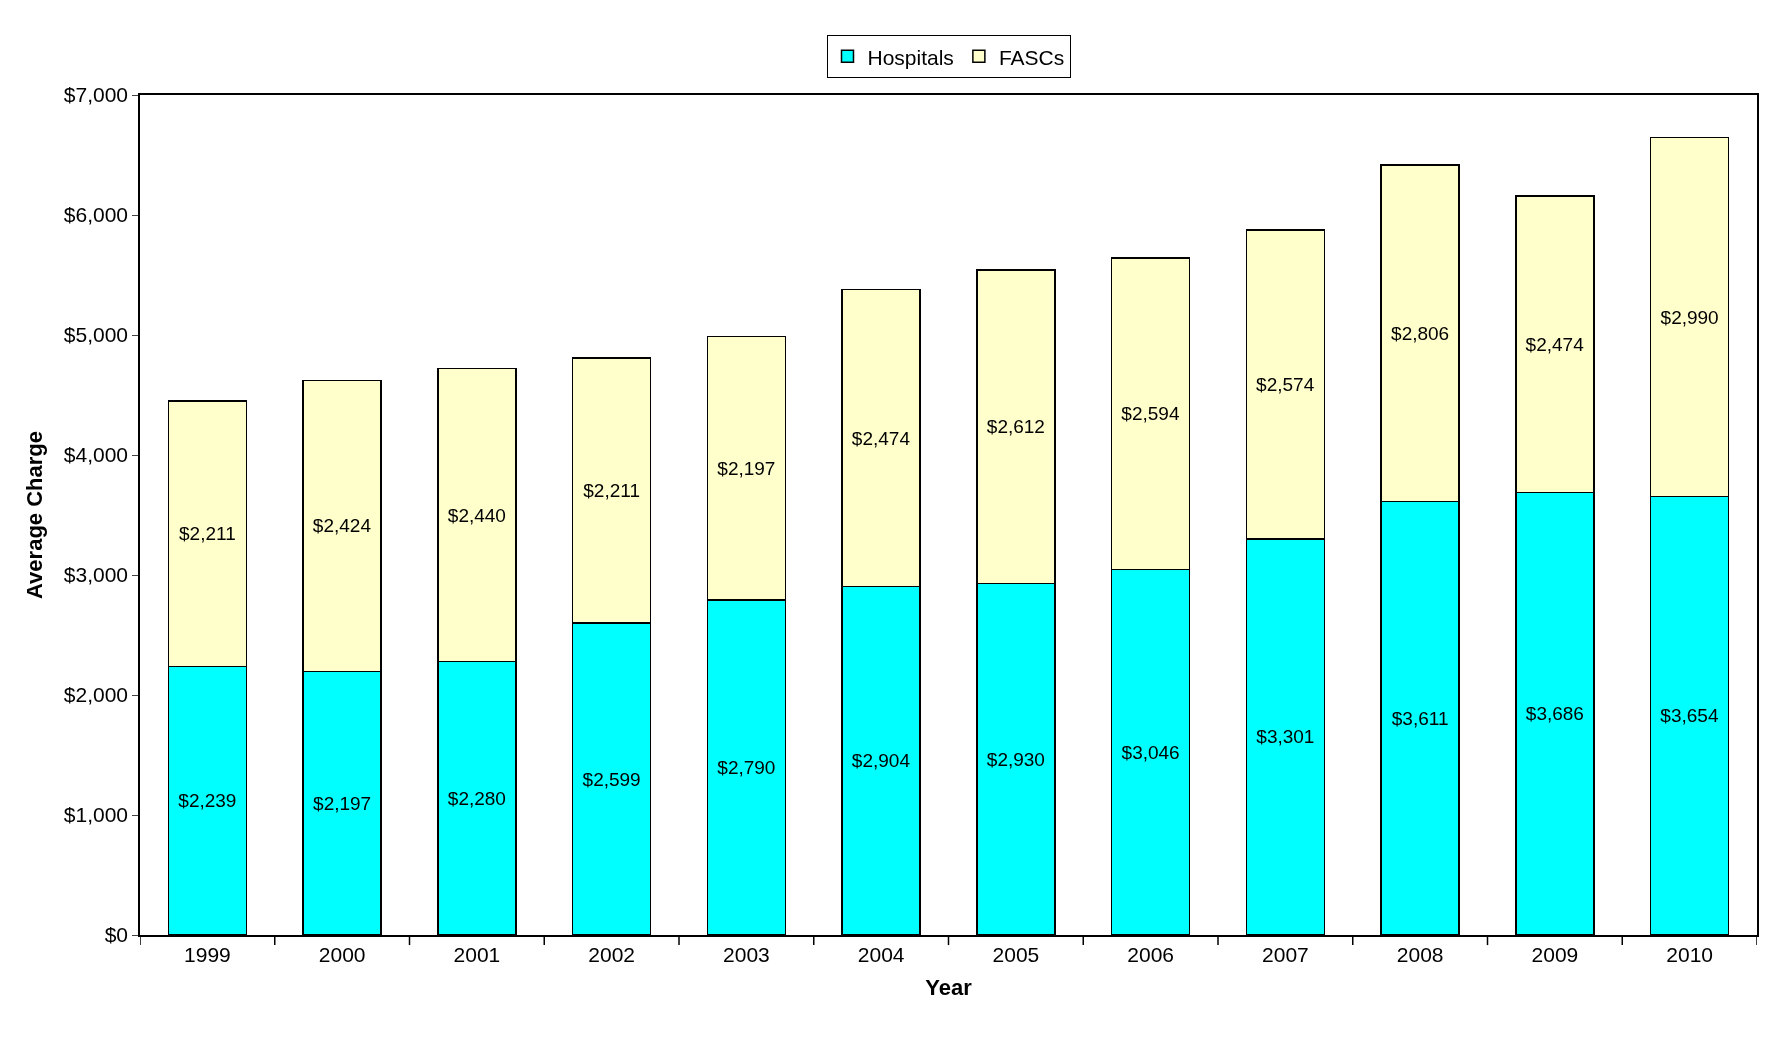 Image resolution: width=1769 pixels, height=1045 pixels. What do you see at coordinates (1150, 414) in the screenshot?
I see `data-label: $2,594` at bounding box center [1150, 414].